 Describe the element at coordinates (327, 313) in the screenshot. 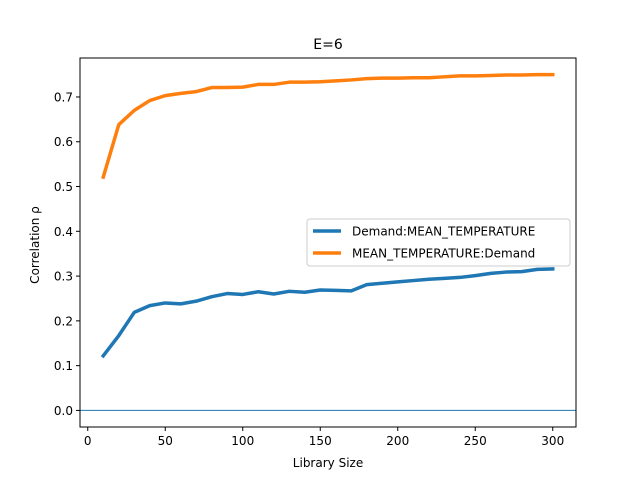

I see `series-line-demand-mean-temperature` at that location.